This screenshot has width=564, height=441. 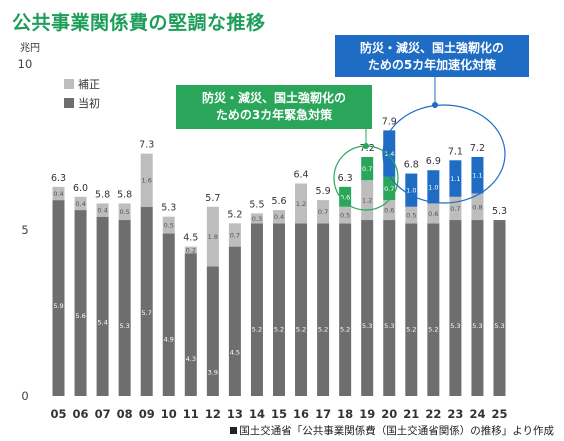 What do you see at coordinates (235, 414) in the screenshot?
I see `x-tick-label: 13` at bounding box center [235, 414].